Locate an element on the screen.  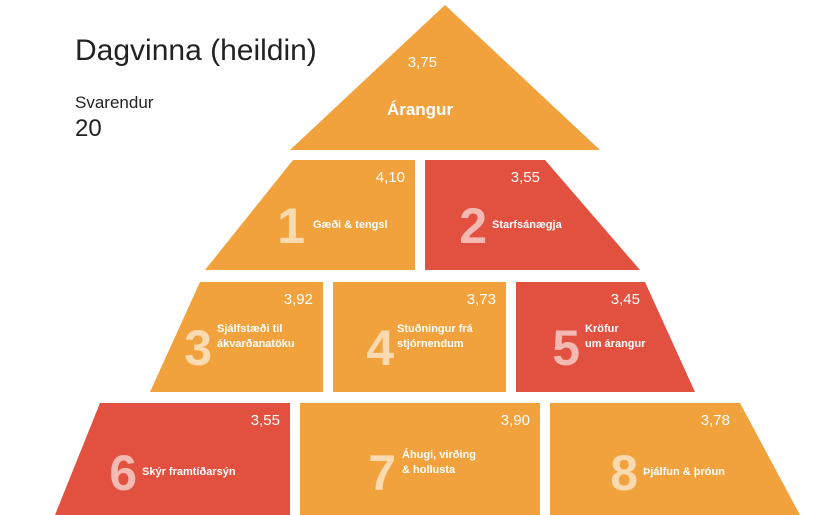
top-label: Árangur is located at coordinates (420, 109).